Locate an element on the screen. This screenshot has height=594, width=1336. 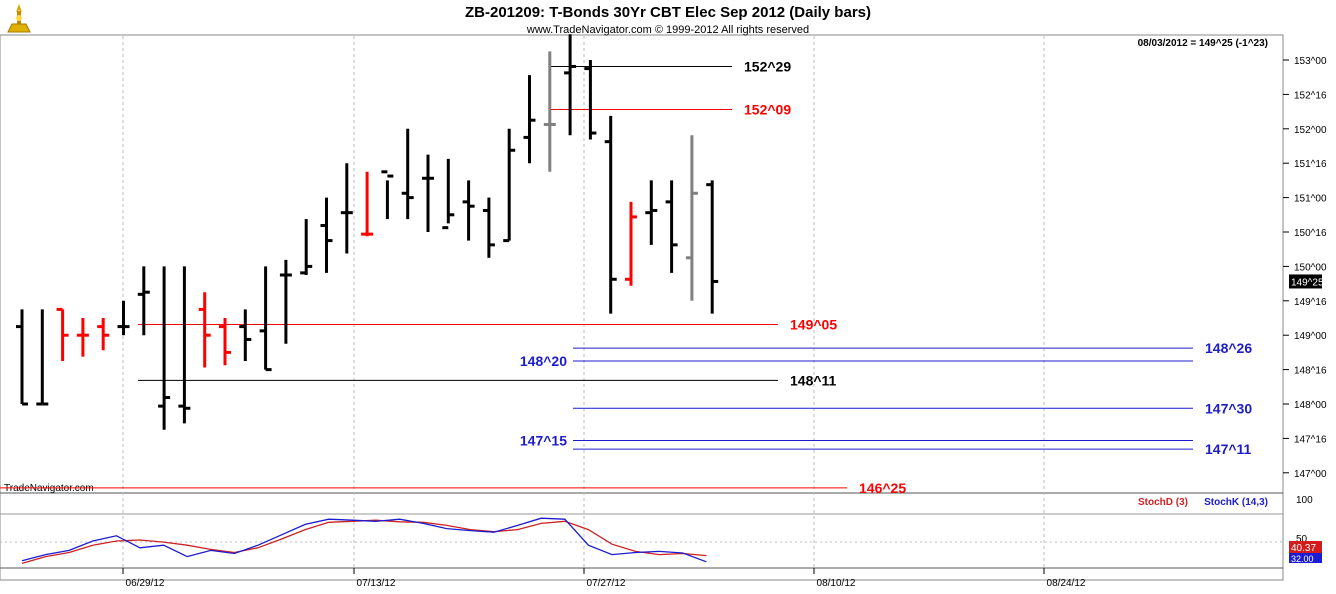
level-label: 147^30 is located at coordinates (1228, 408).